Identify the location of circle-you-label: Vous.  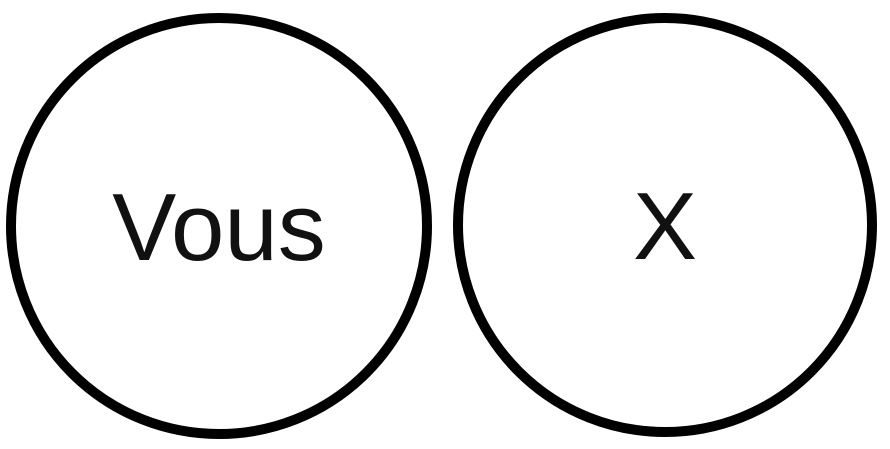
(219, 227).